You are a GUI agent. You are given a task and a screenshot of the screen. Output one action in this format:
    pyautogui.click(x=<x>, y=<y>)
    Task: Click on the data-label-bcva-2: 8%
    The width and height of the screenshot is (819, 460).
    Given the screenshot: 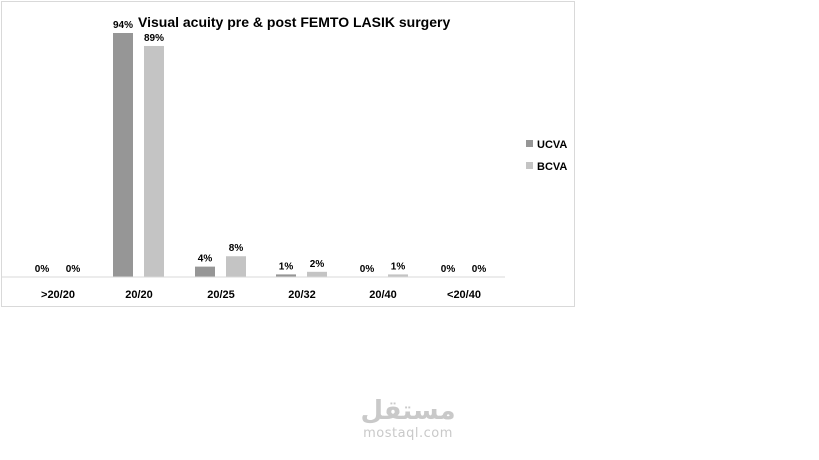 What is the action you would take?
    pyautogui.click(x=236, y=248)
    